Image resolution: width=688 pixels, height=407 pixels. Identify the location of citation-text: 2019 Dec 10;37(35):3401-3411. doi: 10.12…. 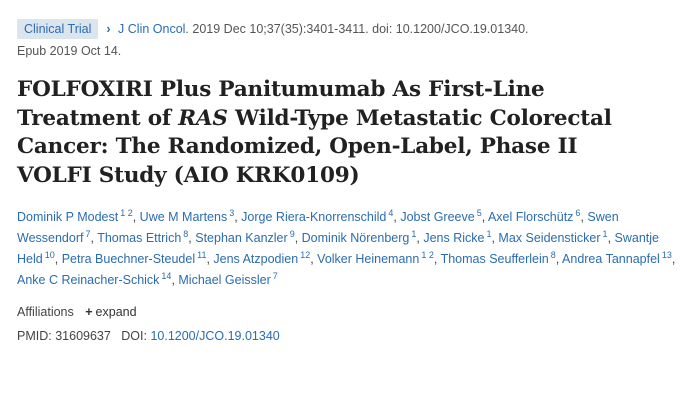
(360, 29).